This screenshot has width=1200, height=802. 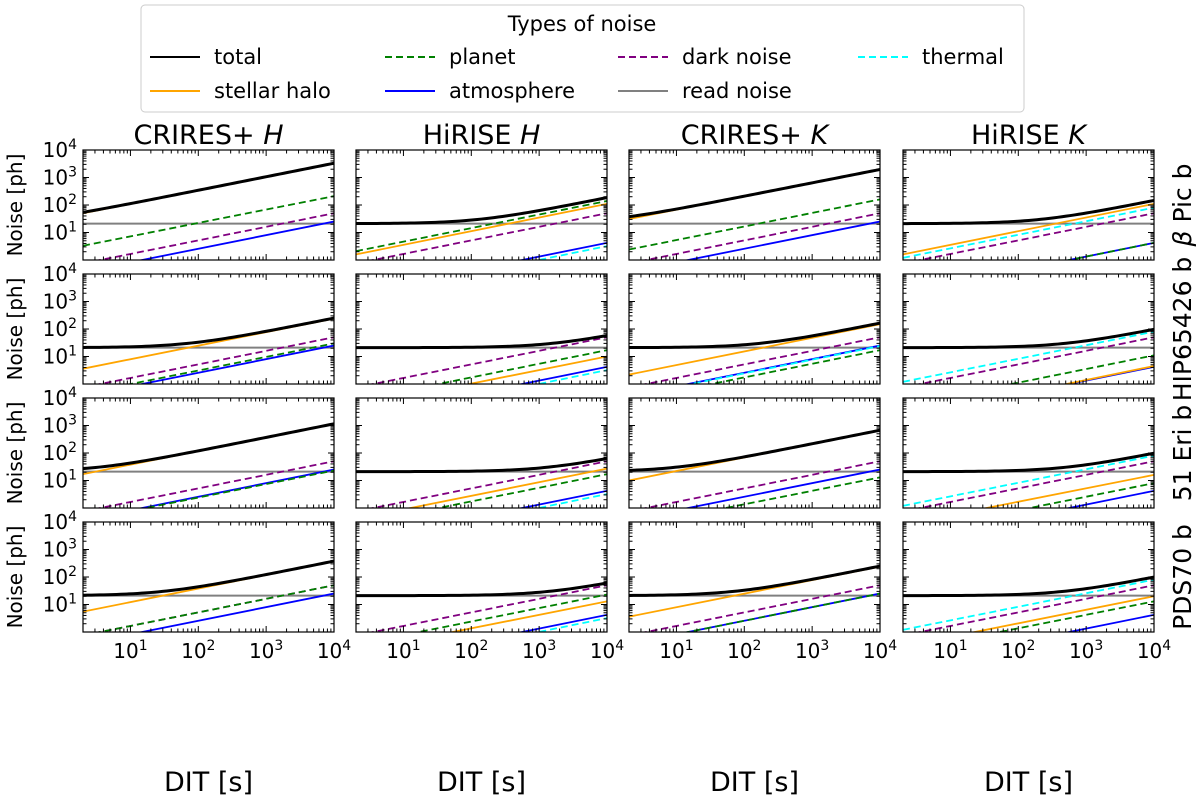 What do you see at coordinates (1036, 592) in the screenshot?
I see `panel-r4-c4: 10¹ 10² 10³ 10⁴` at bounding box center [1036, 592].